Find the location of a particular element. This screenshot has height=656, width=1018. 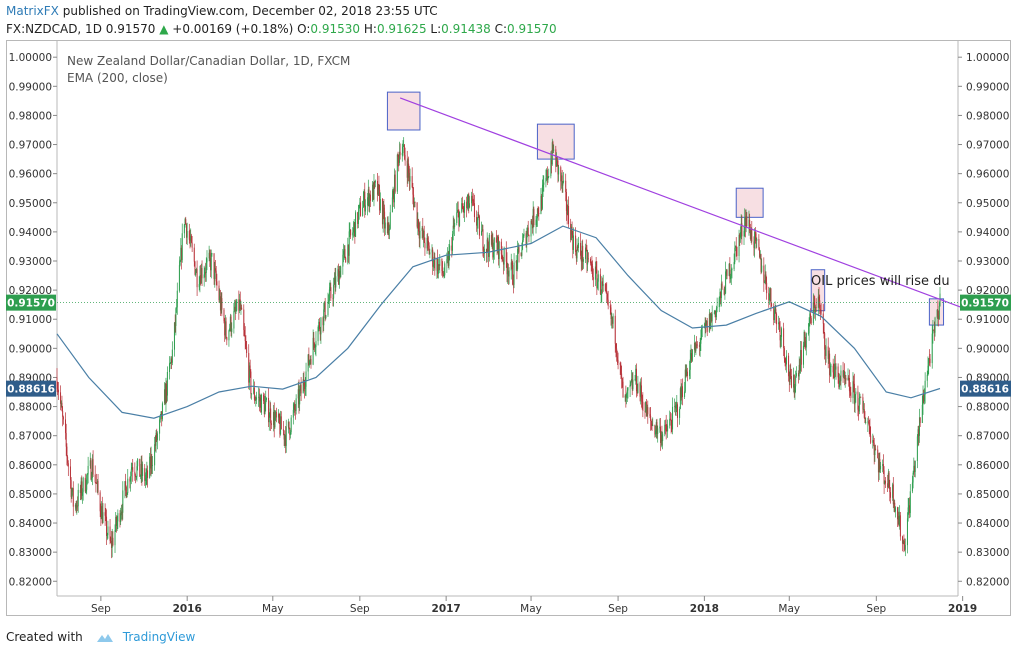

y-tick-label-left: 0.92000 is located at coordinates (30, 291).